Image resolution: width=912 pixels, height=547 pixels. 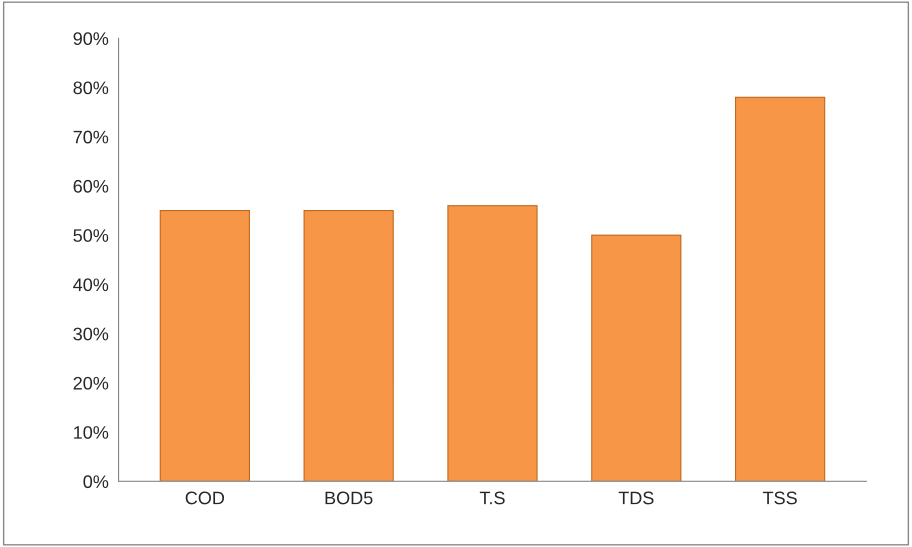 I want to click on x-tick-label: TDS, so click(x=636, y=498).